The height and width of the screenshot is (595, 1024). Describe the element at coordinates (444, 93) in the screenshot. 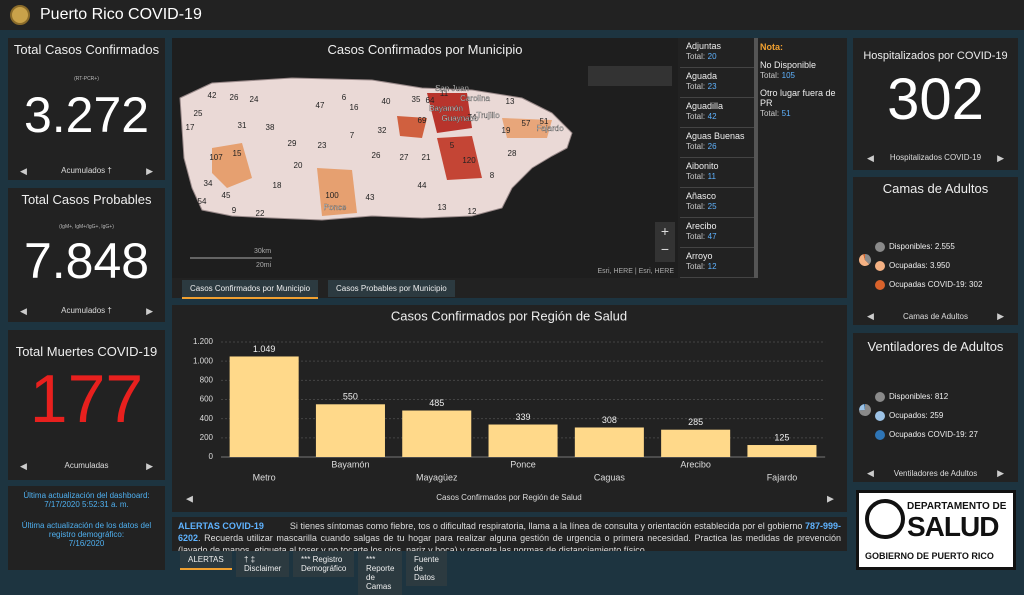

I see `map-label: 11` at that location.